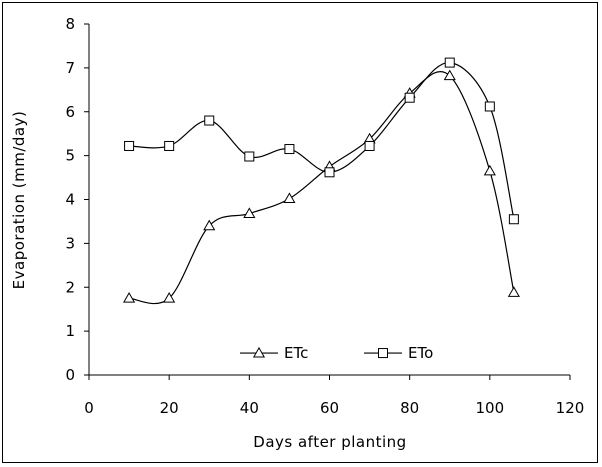  What do you see at coordinates (420, 353) in the screenshot?
I see `legend-label-eto: ETo` at bounding box center [420, 353].